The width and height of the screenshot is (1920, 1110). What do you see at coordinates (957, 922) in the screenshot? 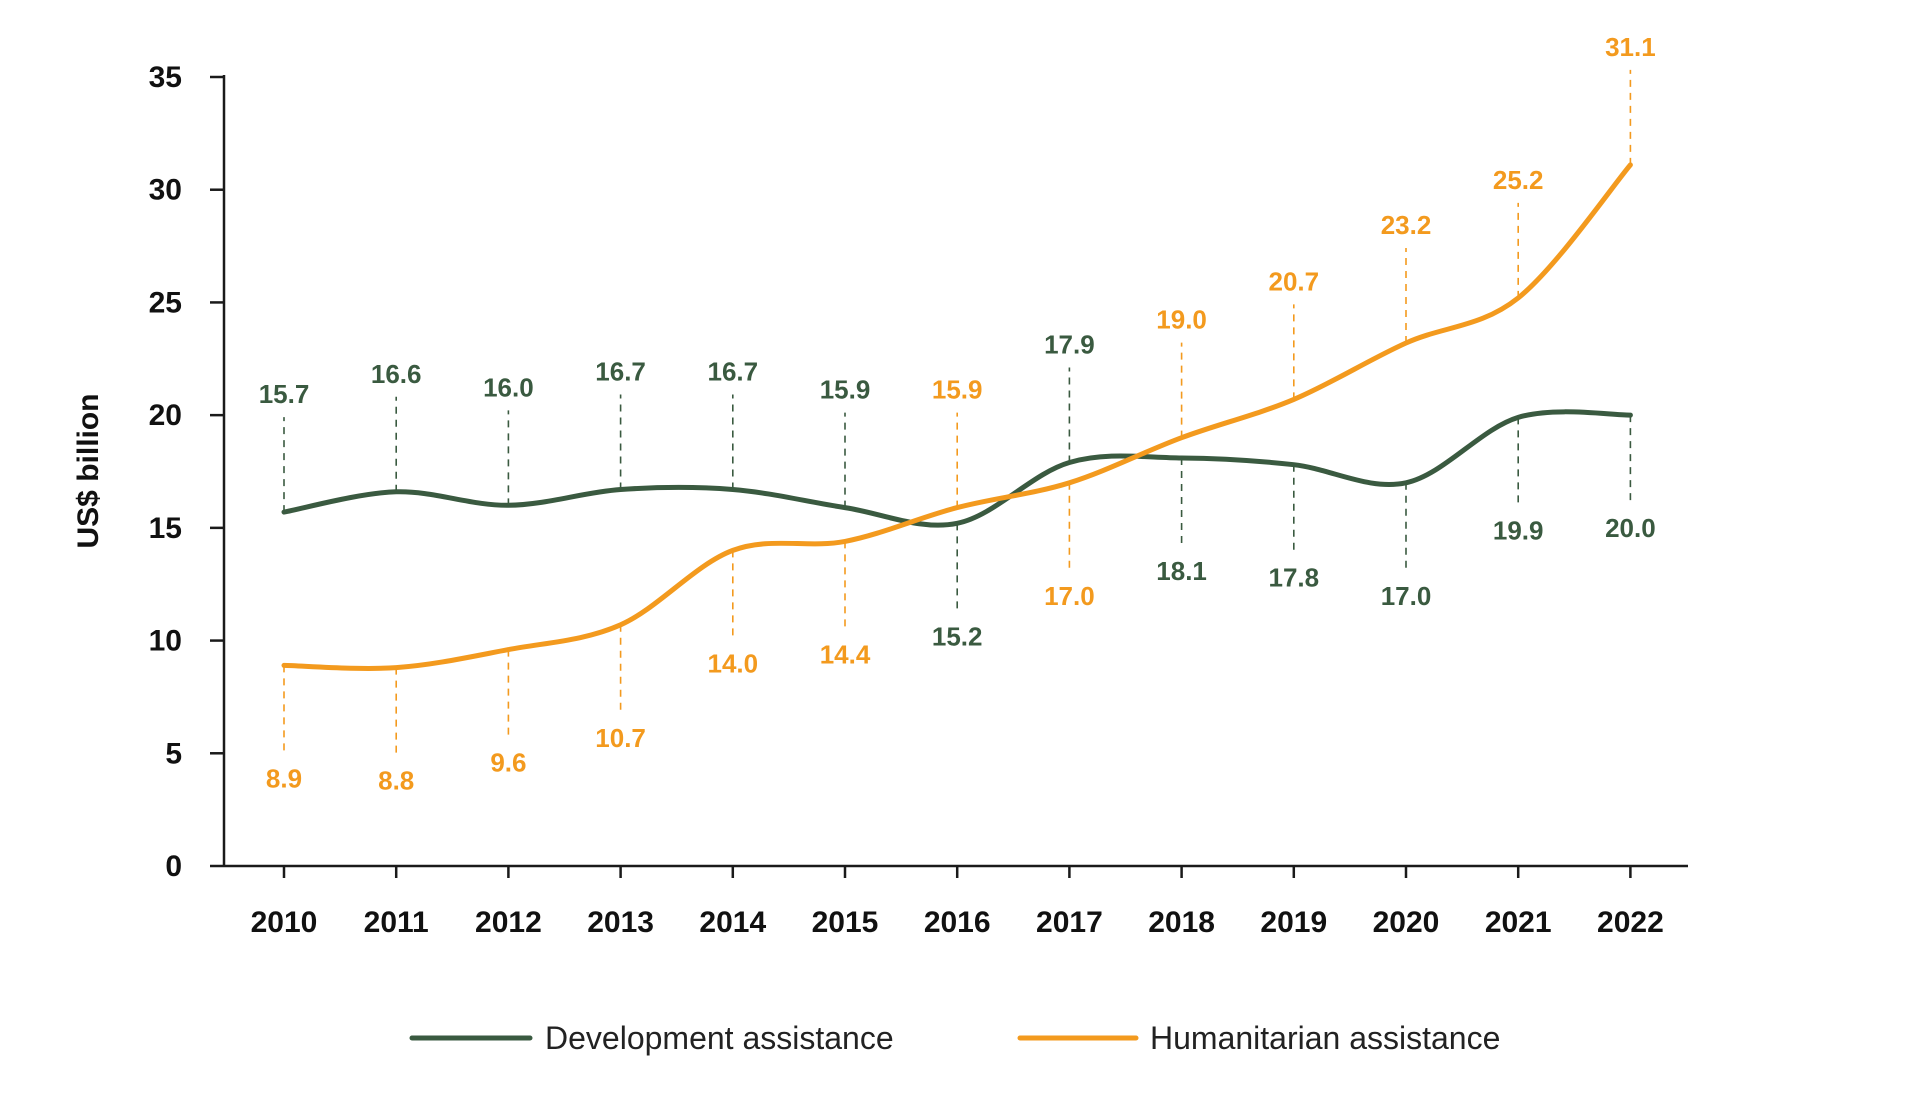
I see `x-tick-label: 2016` at bounding box center [957, 922].